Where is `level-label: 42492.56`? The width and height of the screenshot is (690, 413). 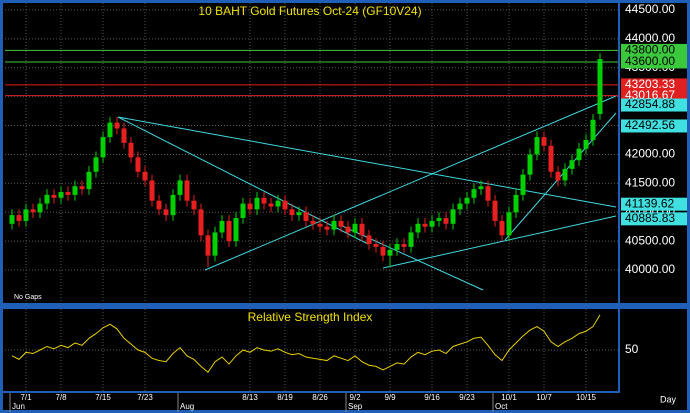 level-label: 42492.56 is located at coordinates (650, 125).